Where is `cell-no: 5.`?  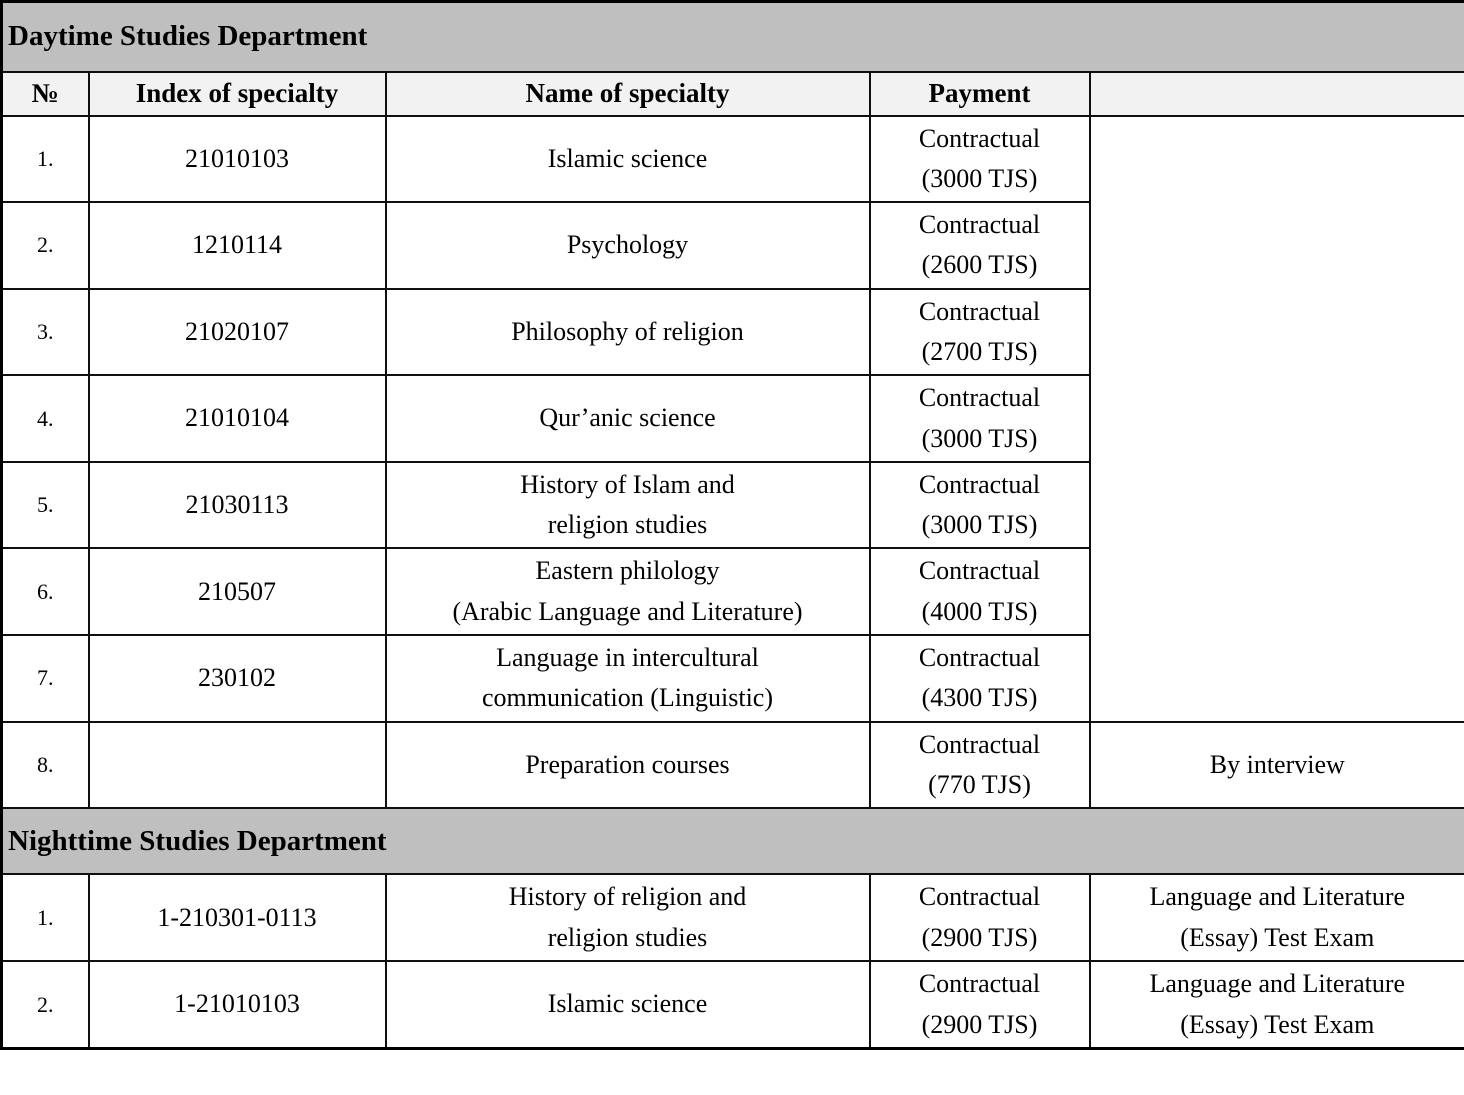
cell-no: 5. is located at coordinates (45, 505).